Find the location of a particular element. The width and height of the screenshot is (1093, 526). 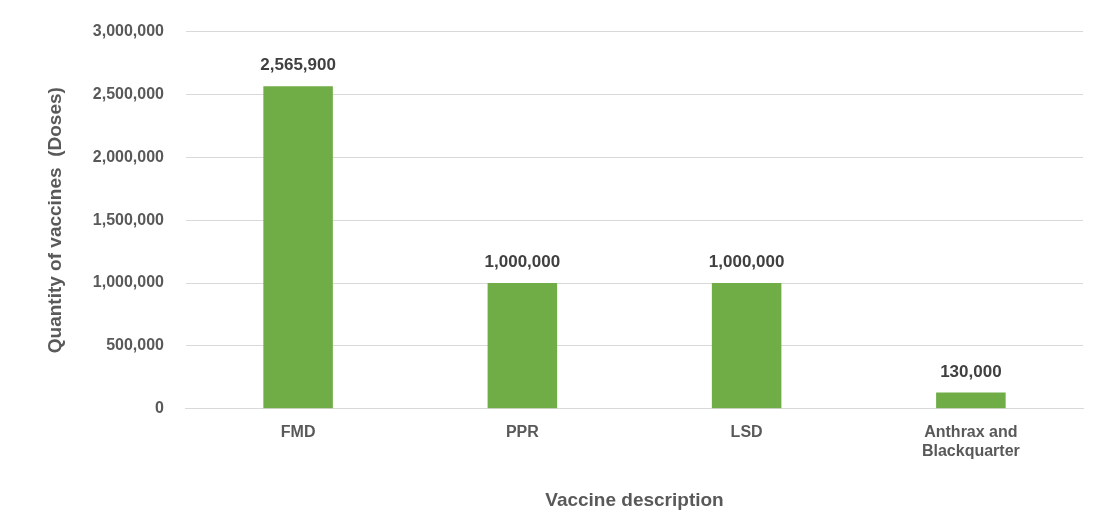

data-label: 2,565,900 is located at coordinates (298, 65).